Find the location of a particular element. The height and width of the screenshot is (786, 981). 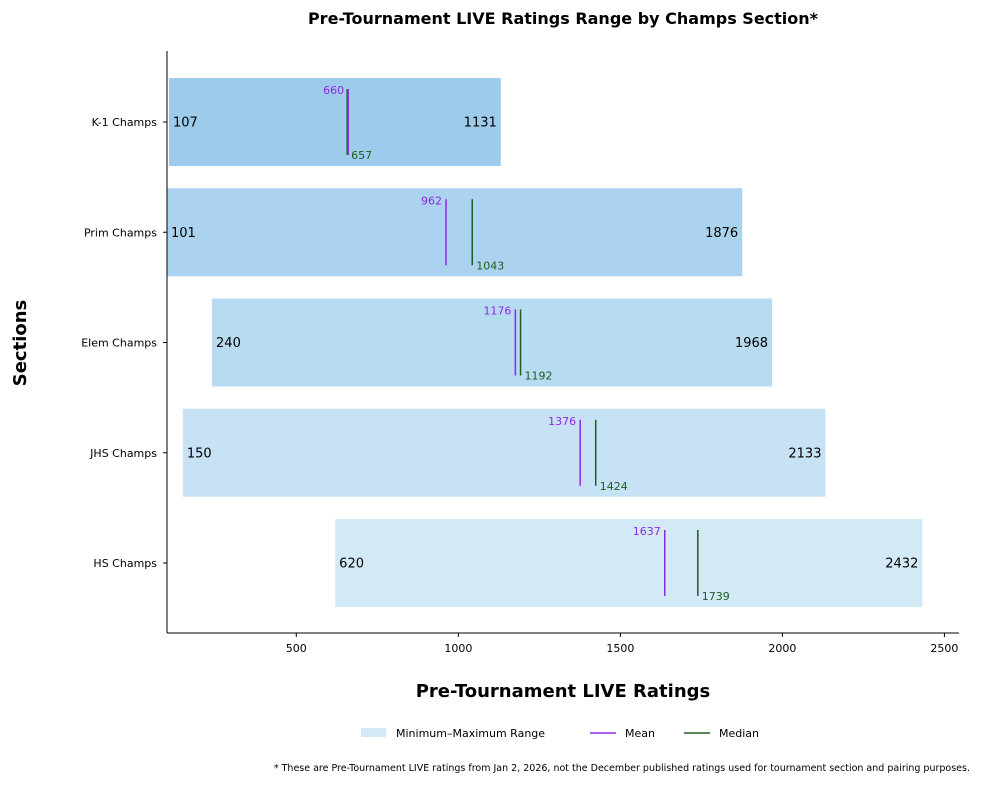

median-label: 1739 is located at coordinates (716, 596).